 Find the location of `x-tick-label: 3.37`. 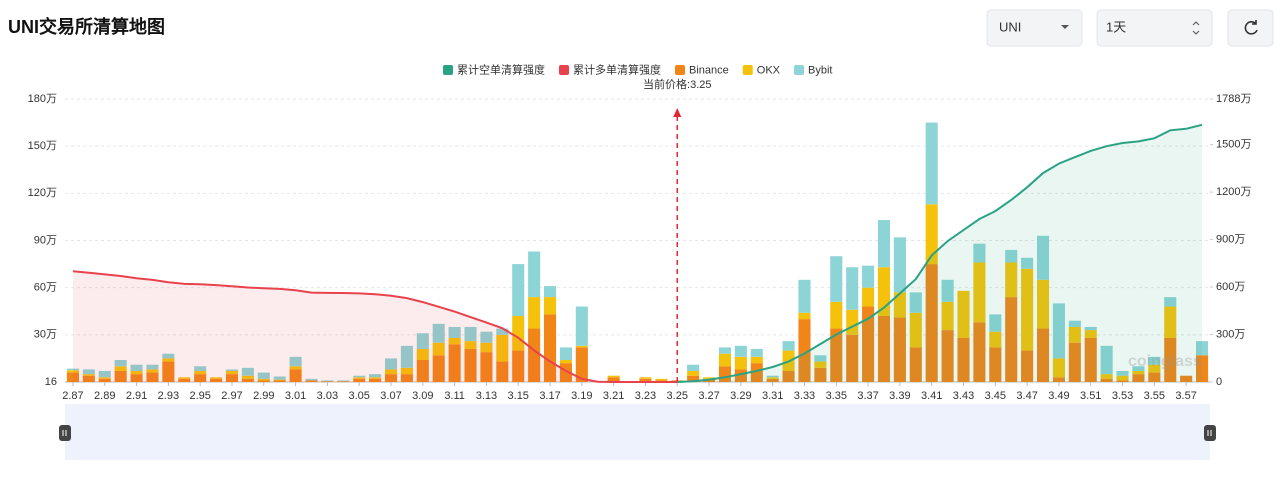

x-tick-label: 3.37 is located at coordinates (867, 396).